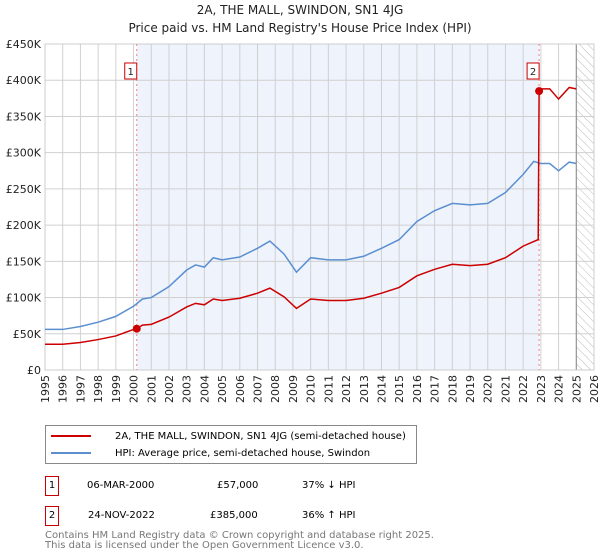 This screenshot has height=560, width=600. Describe the element at coordinates (24, 80) in the screenshot. I see `y-tick-label: £400K` at that location.